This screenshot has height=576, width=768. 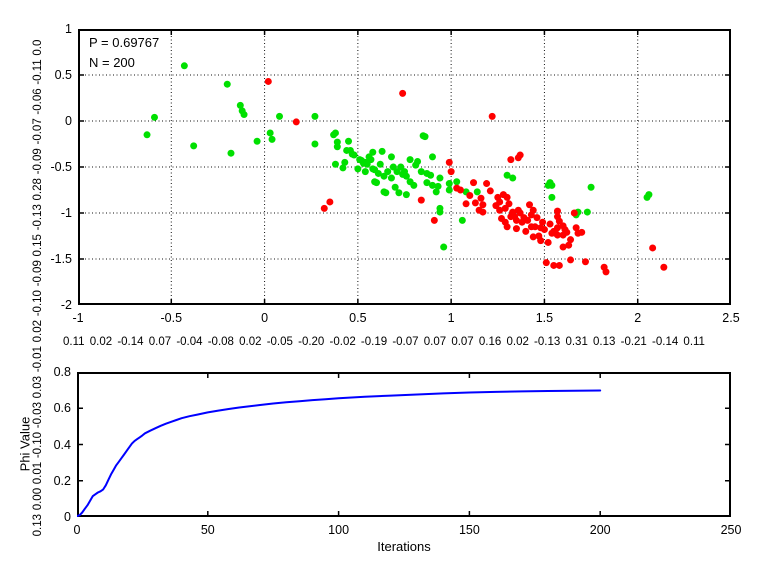 What do you see at coordinates (124, 53) in the screenshot?
I see `scatter-annotation: P = 0.69767 N = 200` at bounding box center [124, 53].